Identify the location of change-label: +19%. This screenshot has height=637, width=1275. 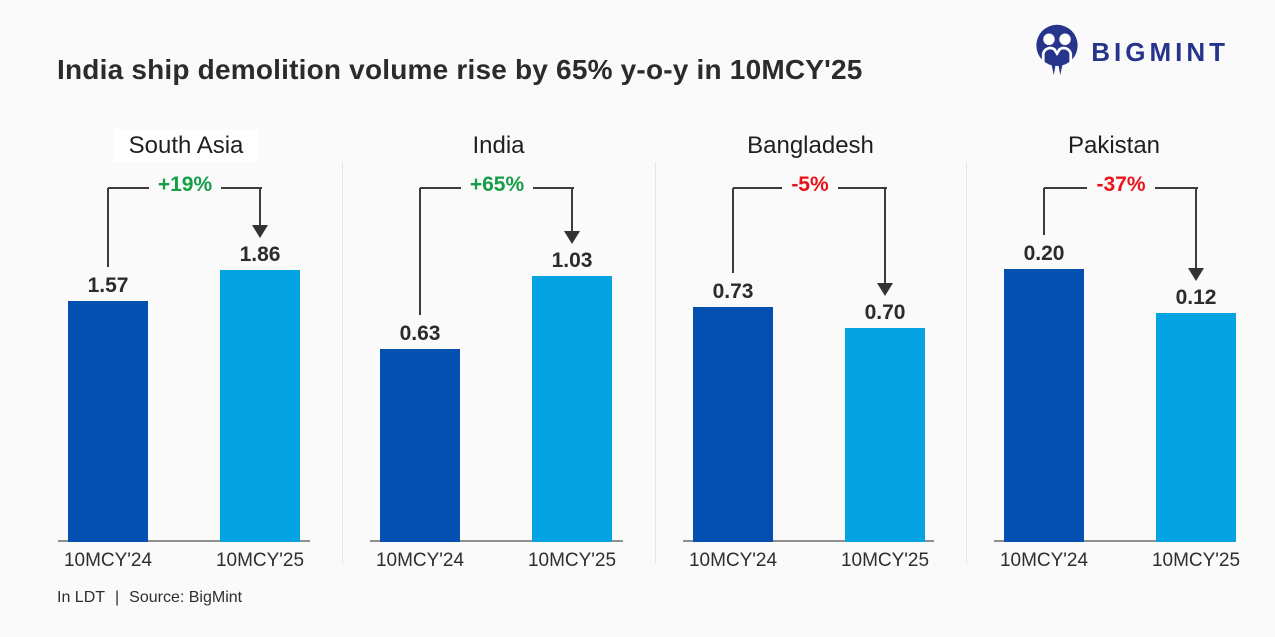
(185, 184).